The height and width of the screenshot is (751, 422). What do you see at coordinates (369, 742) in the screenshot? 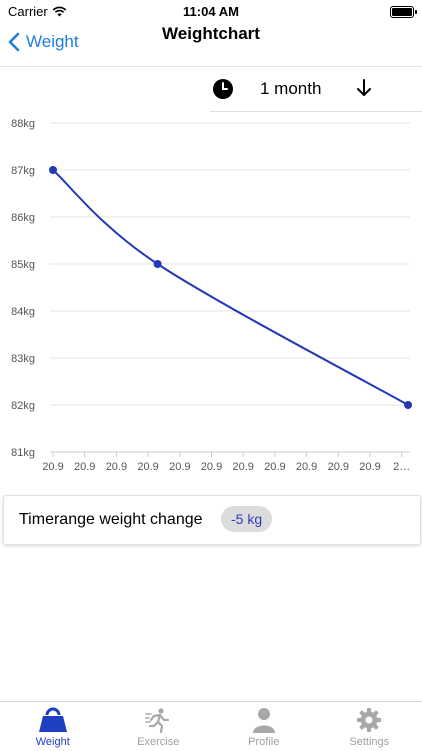
I see `tab-settings-label: Settings` at bounding box center [369, 742].